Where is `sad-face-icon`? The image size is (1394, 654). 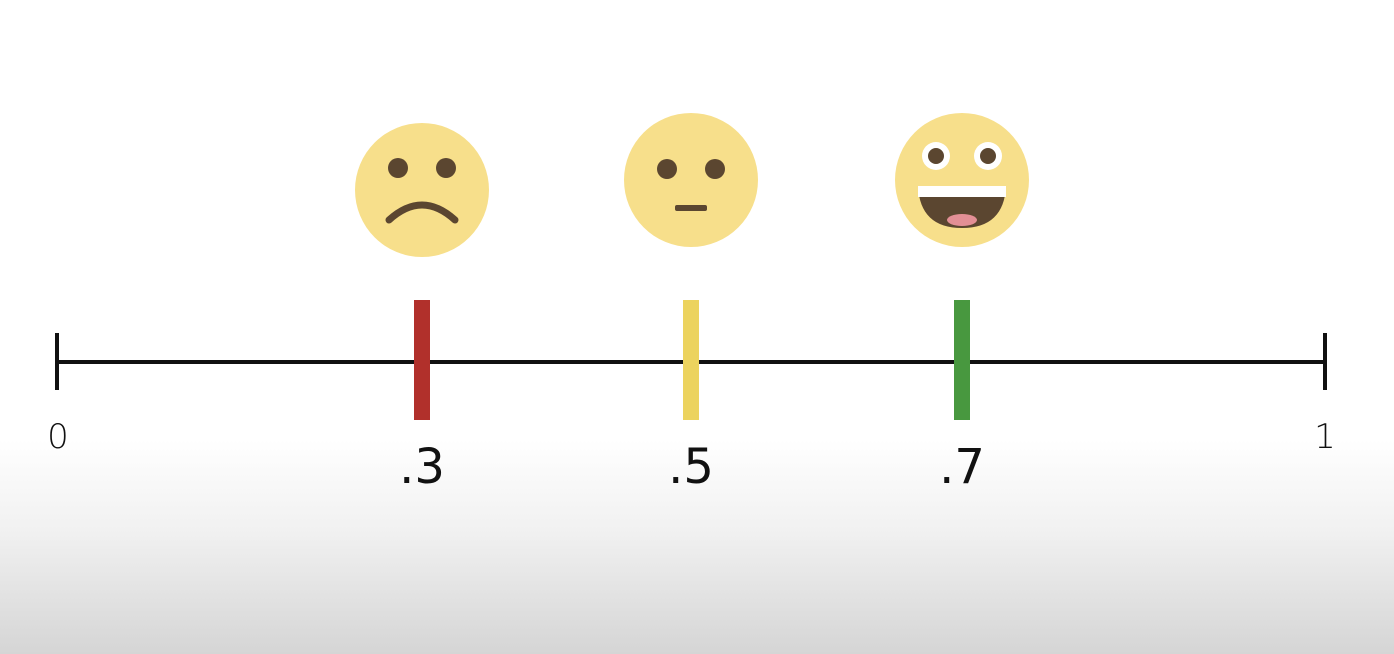
sad-face-icon is located at coordinates (422, 190).